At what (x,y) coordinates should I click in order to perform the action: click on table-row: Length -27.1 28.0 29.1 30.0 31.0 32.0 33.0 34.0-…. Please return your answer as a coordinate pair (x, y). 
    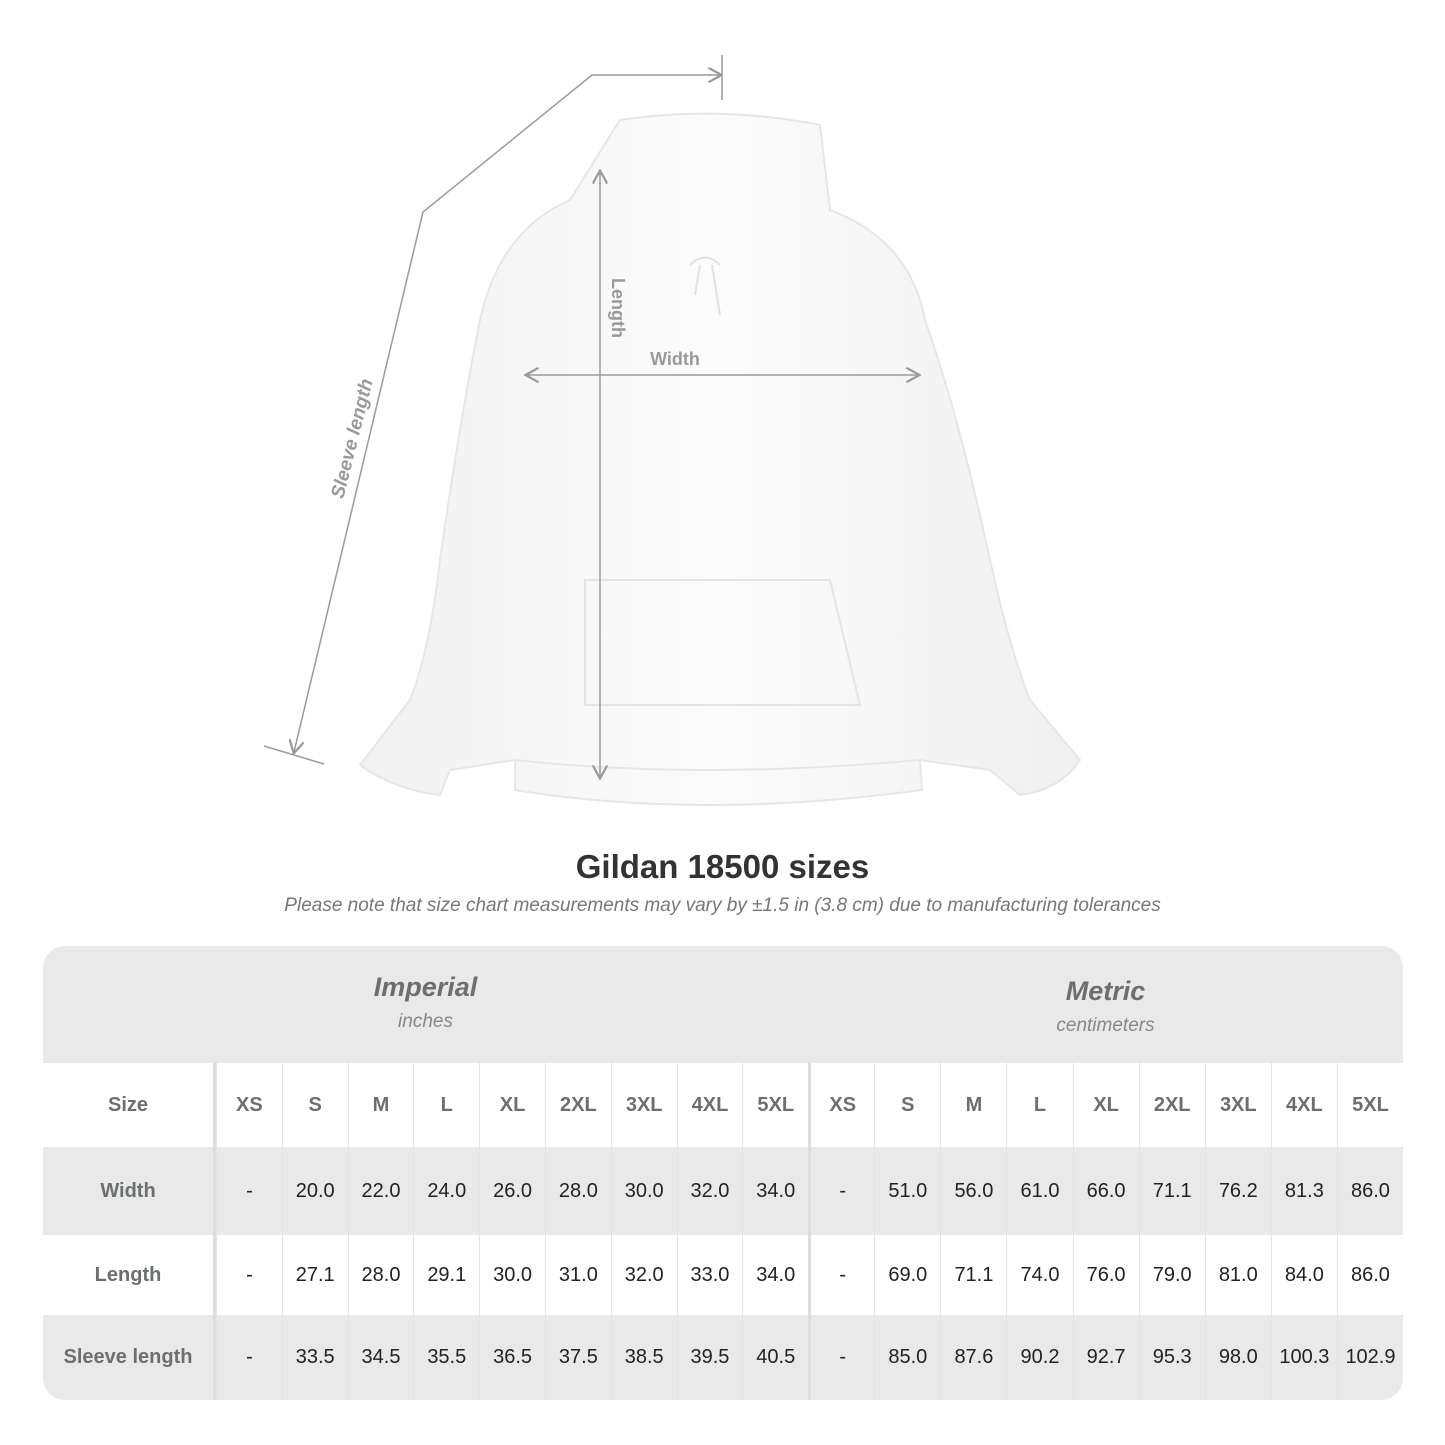
    Looking at the image, I should click on (723, 1275).